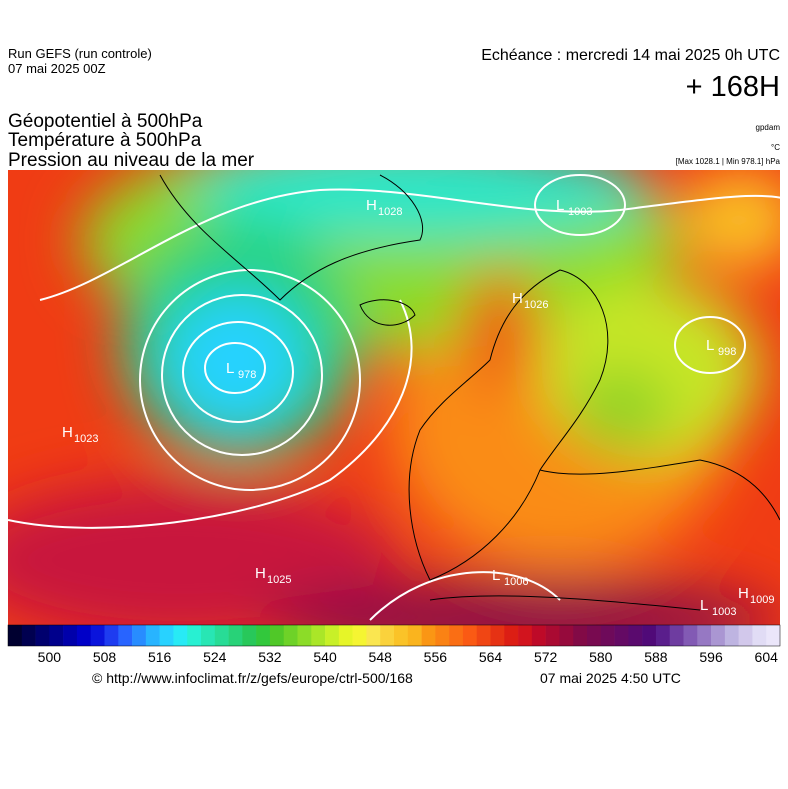 Image resolution: width=788 pixels, height=789 pixels. I want to click on center-value: 1006, so click(516, 582).